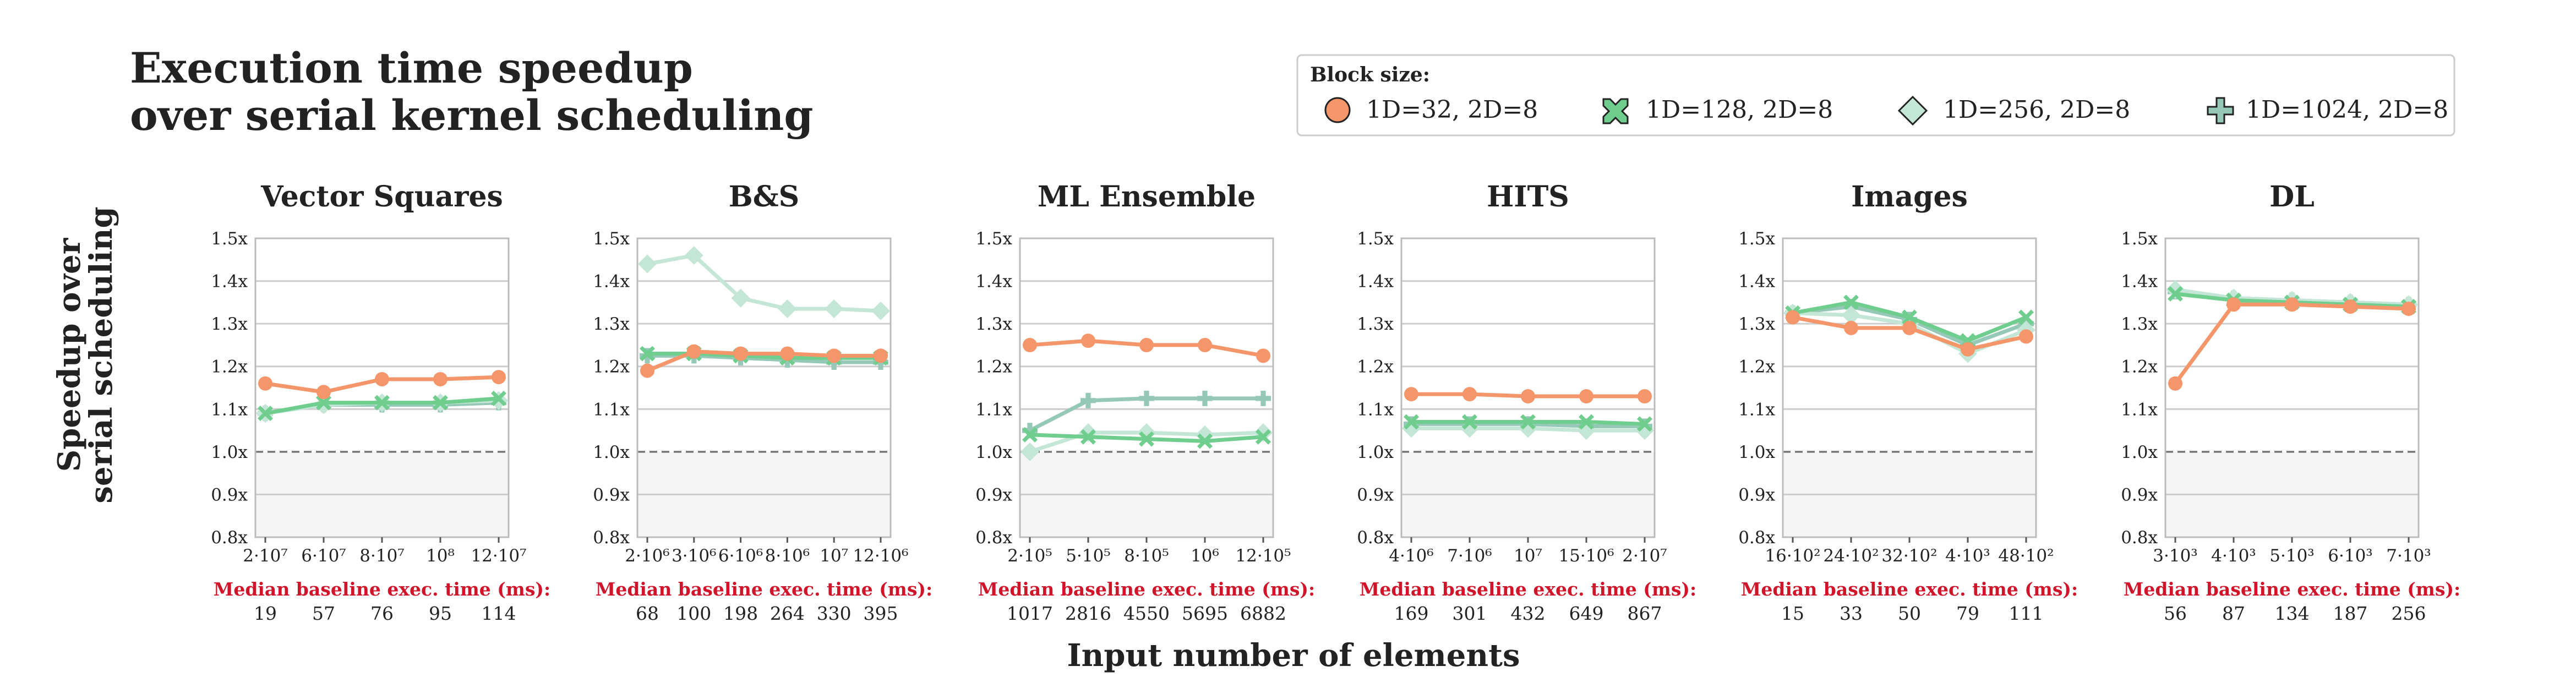 The width and height of the screenshot is (2576, 677). I want to click on baseline-time-value: 57, so click(324, 613).